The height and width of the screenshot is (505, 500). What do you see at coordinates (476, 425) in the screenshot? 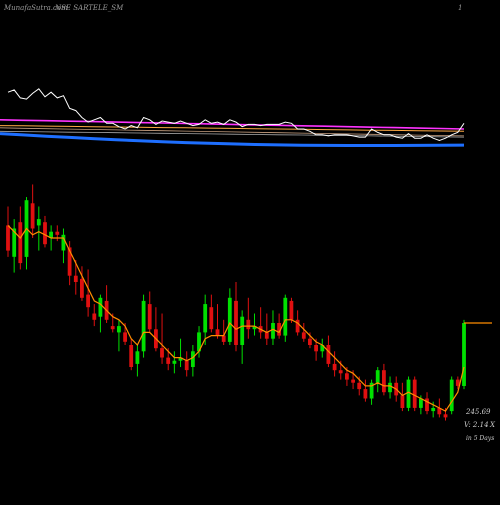
I see `volume-readout: V: 2.14` at bounding box center [476, 425].